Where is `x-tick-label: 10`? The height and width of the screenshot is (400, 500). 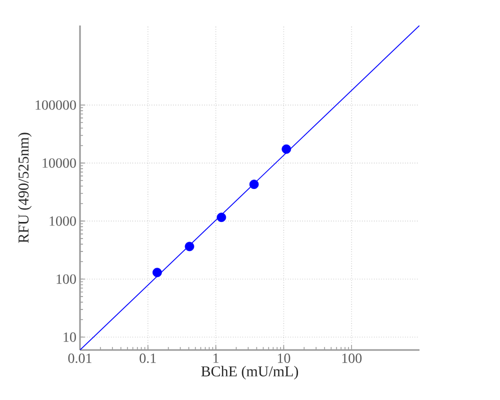
x-tick-label: 10 is located at coordinates (284, 358).